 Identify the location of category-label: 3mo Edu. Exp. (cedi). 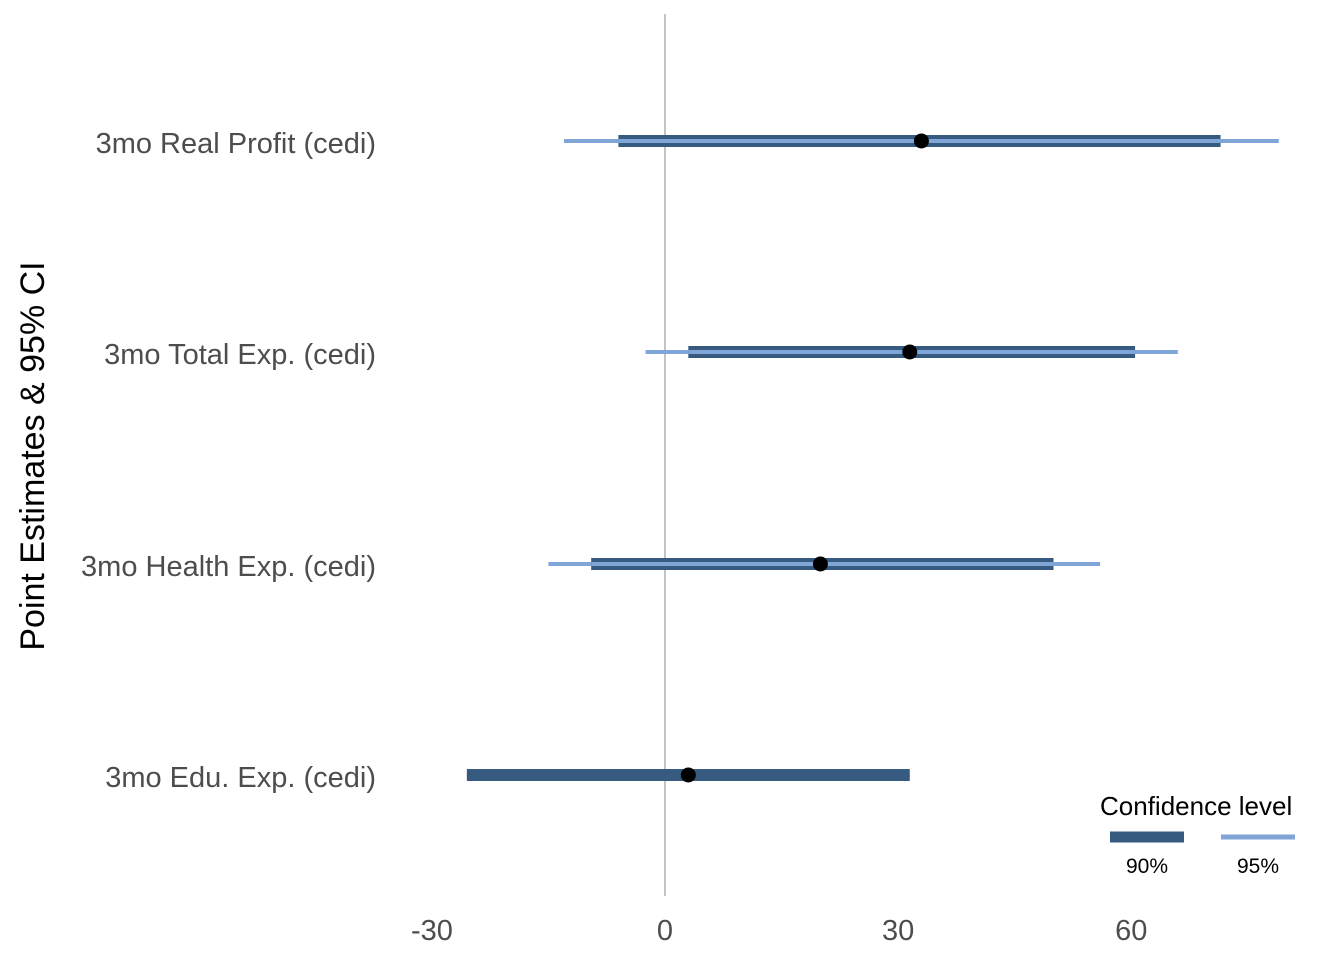
(240, 778).